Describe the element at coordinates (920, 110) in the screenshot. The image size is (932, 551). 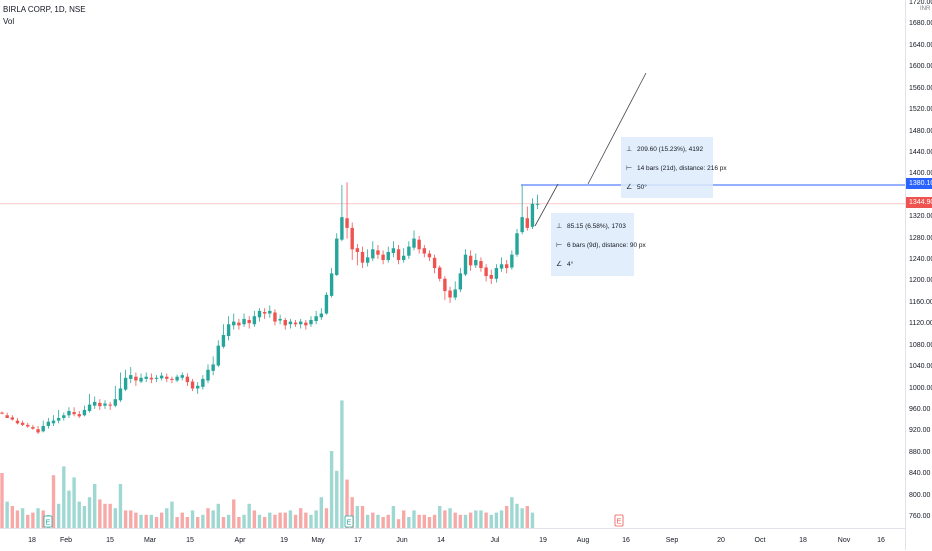
I see `price-tick: 1520.00` at that location.